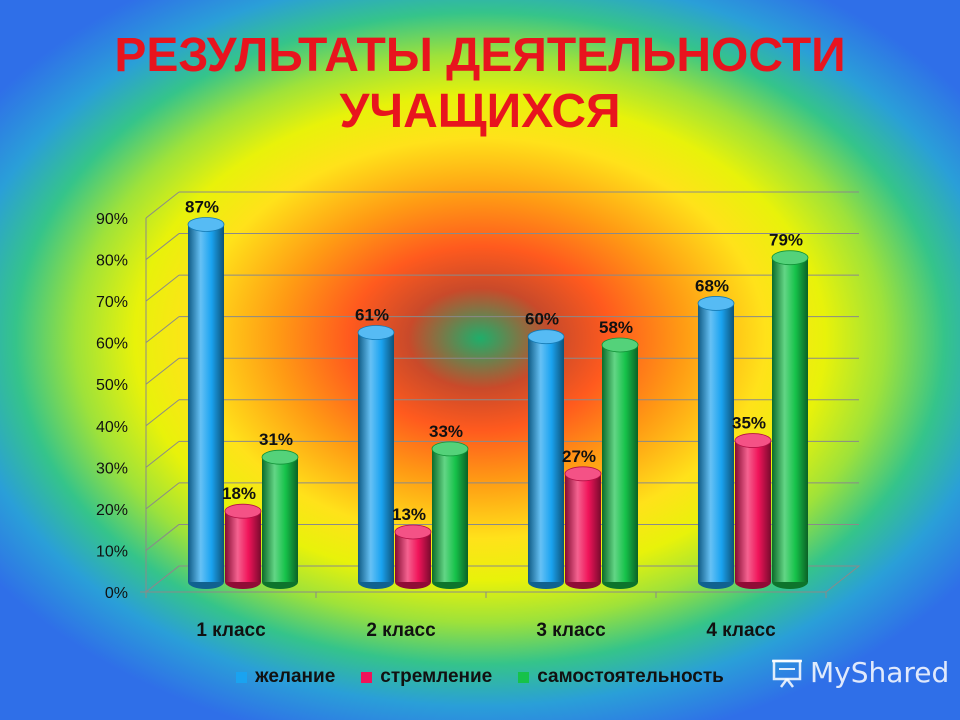  I want to click on y-tick-label: 60%, so click(112, 344).